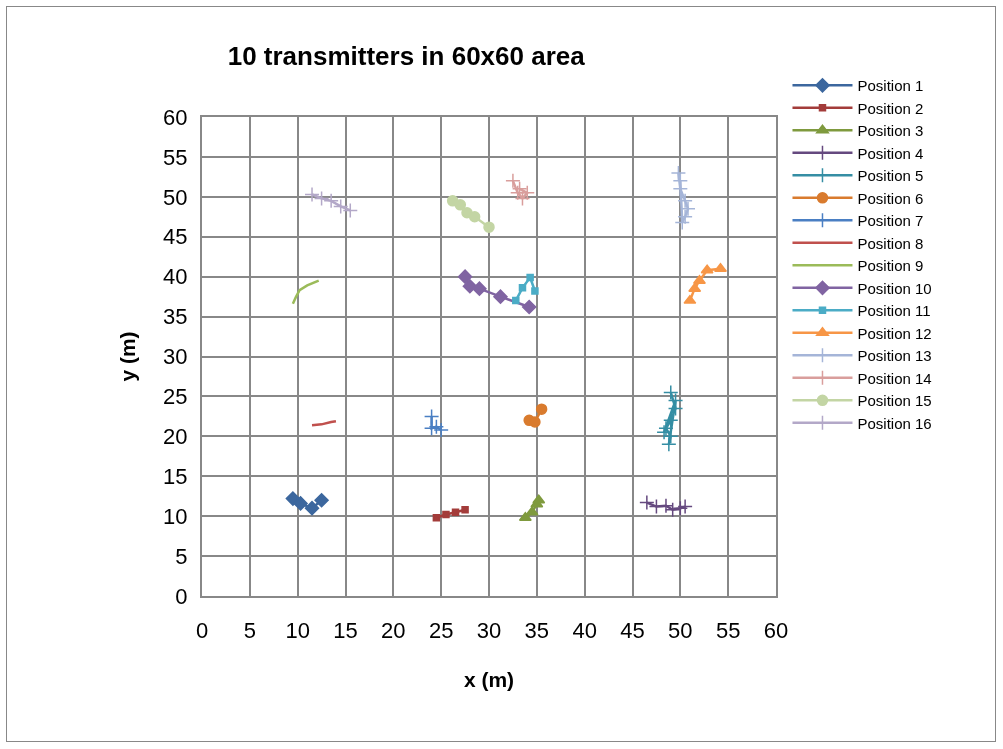 The height and width of the screenshot is (749, 1003). I want to click on y-axis-title: y (m), so click(127, 356).